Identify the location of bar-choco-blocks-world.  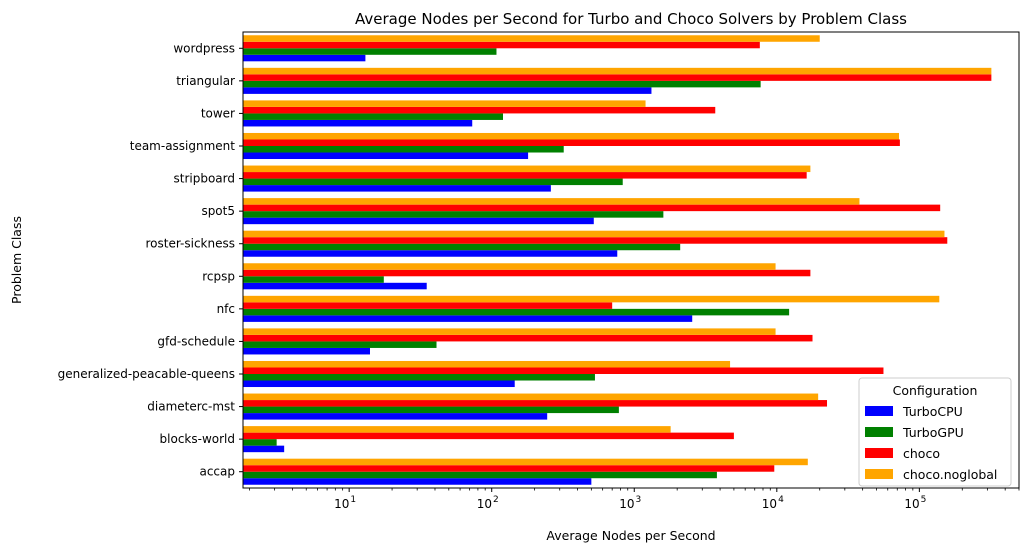
(488, 436).